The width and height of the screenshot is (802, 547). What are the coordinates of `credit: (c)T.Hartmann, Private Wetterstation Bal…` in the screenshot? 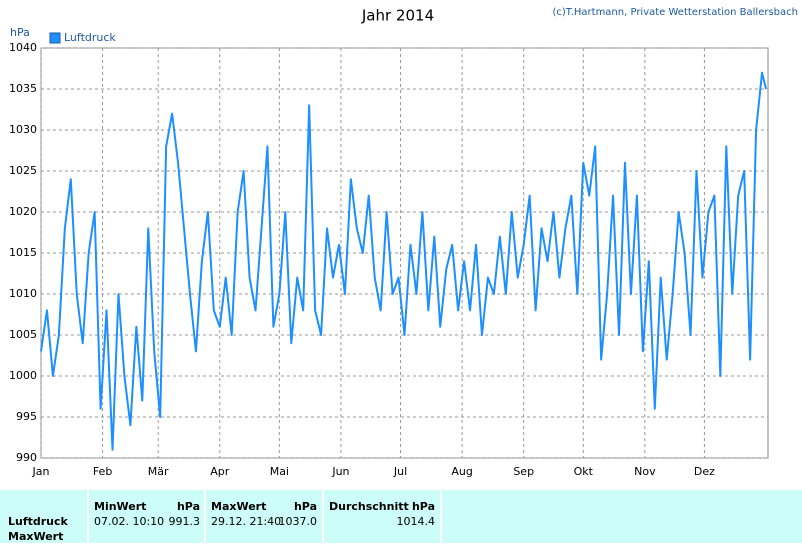 It's located at (675, 12).